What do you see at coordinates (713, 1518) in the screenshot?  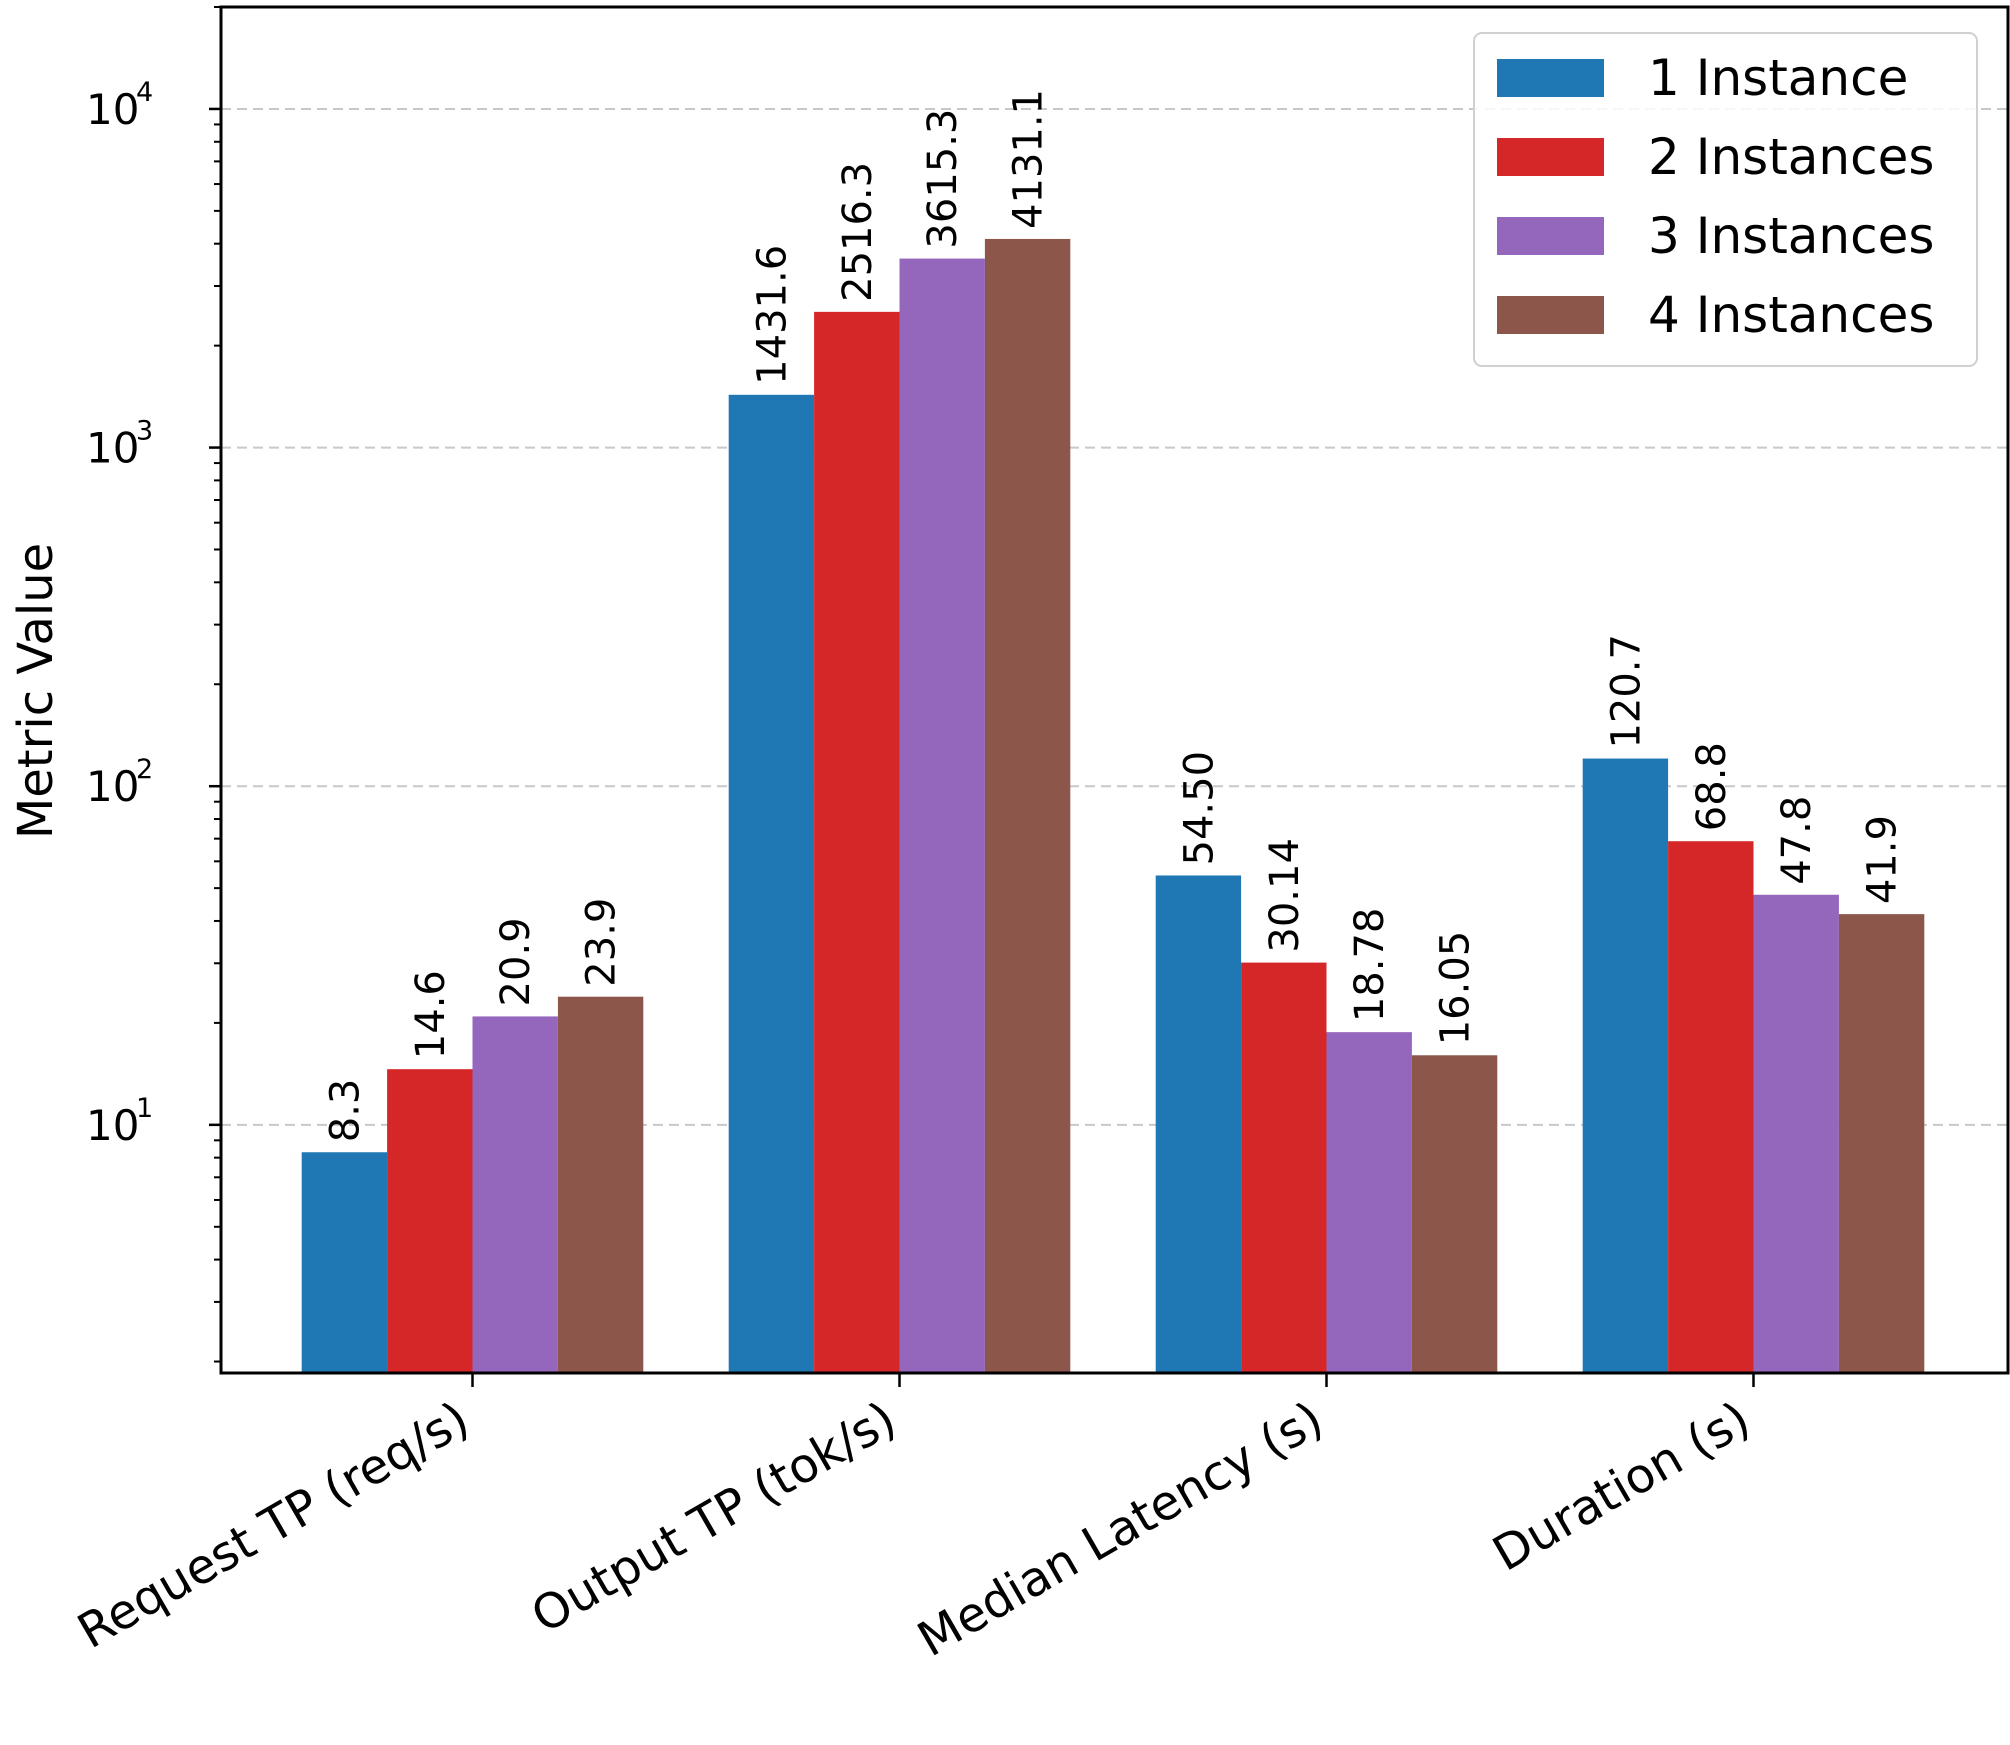 I see `category-label: Output TP (tok/s)` at bounding box center [713, 1518].